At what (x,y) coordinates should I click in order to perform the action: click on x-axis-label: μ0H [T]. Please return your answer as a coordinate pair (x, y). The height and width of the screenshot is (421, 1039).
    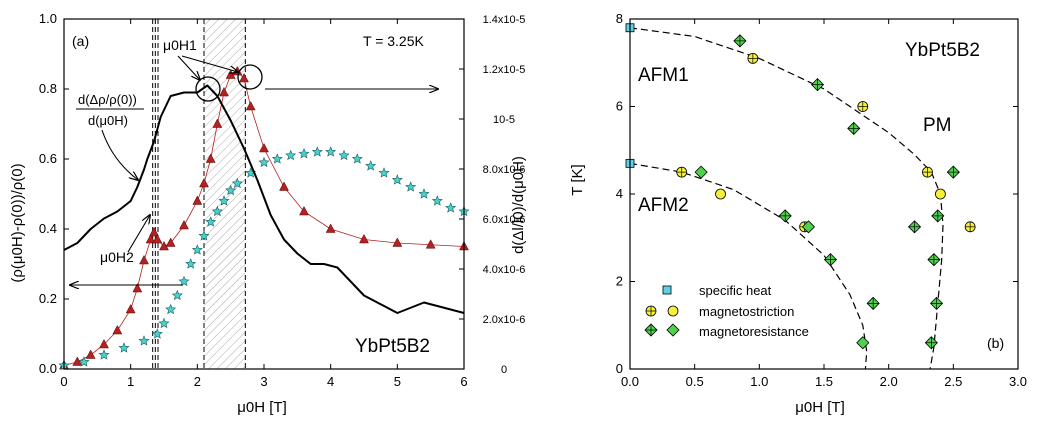
    Looking at the image, I should click on (261, 407).